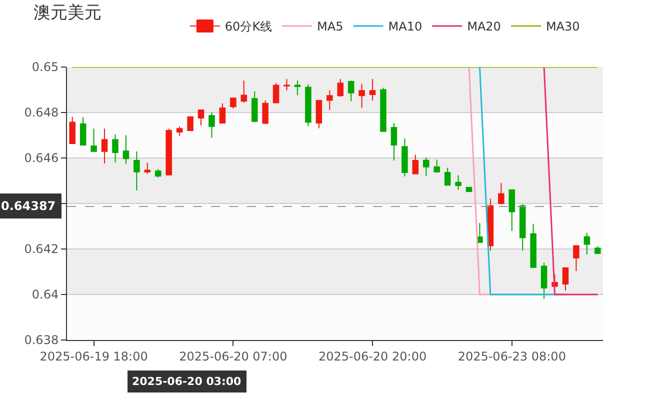 This screenshot has width=670, height=400. I want to click on x-tick-label: 2025-06-19 18:00, so click(94, 356).